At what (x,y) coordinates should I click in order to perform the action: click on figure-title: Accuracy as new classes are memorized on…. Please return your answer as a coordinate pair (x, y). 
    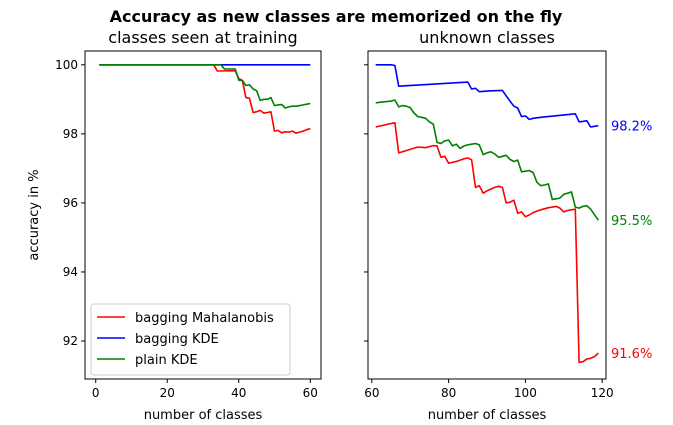
    Looking at the image, I should click on (336, 16).